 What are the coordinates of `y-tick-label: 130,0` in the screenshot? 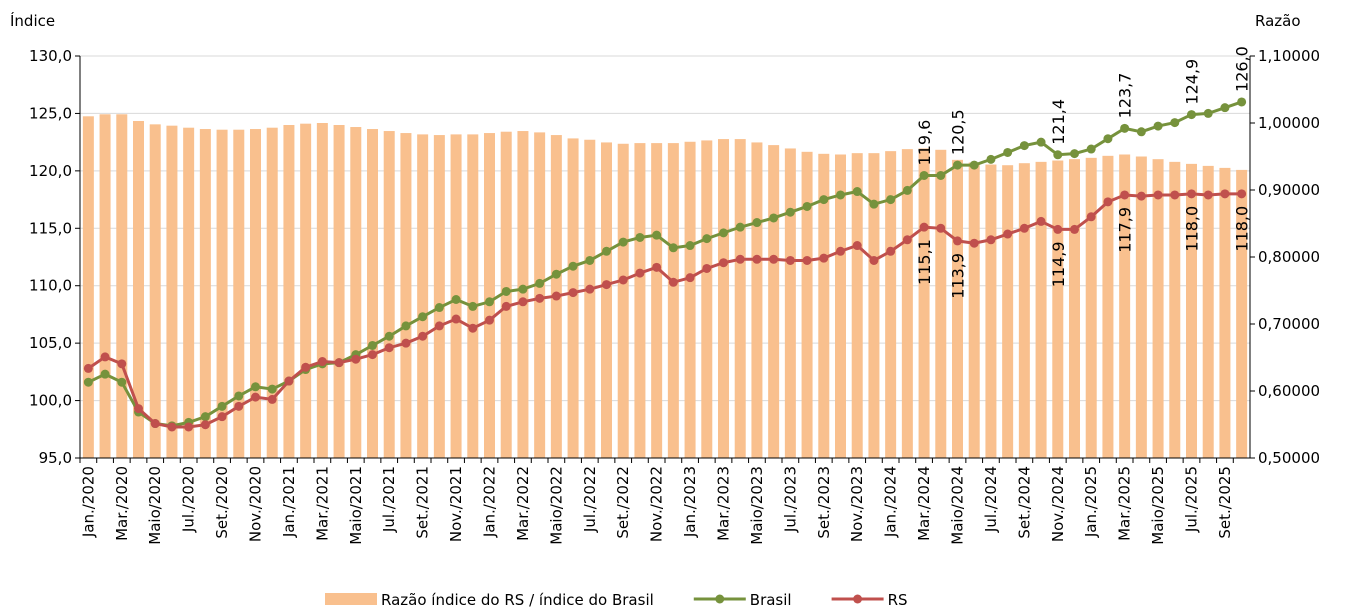 It's located at (50, 56).